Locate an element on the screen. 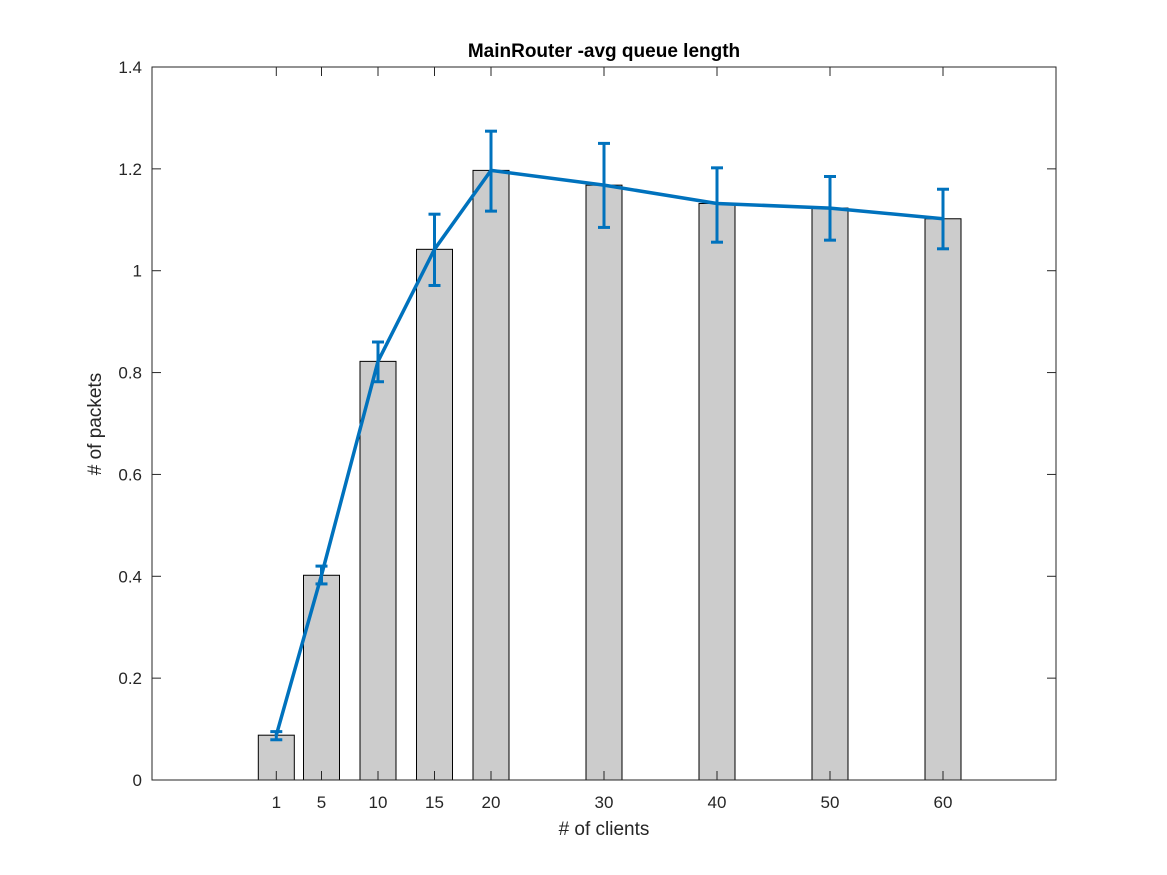 The image size is (1167, 875). x-tick-label-1: 1 is located at coordinates (276, 802).